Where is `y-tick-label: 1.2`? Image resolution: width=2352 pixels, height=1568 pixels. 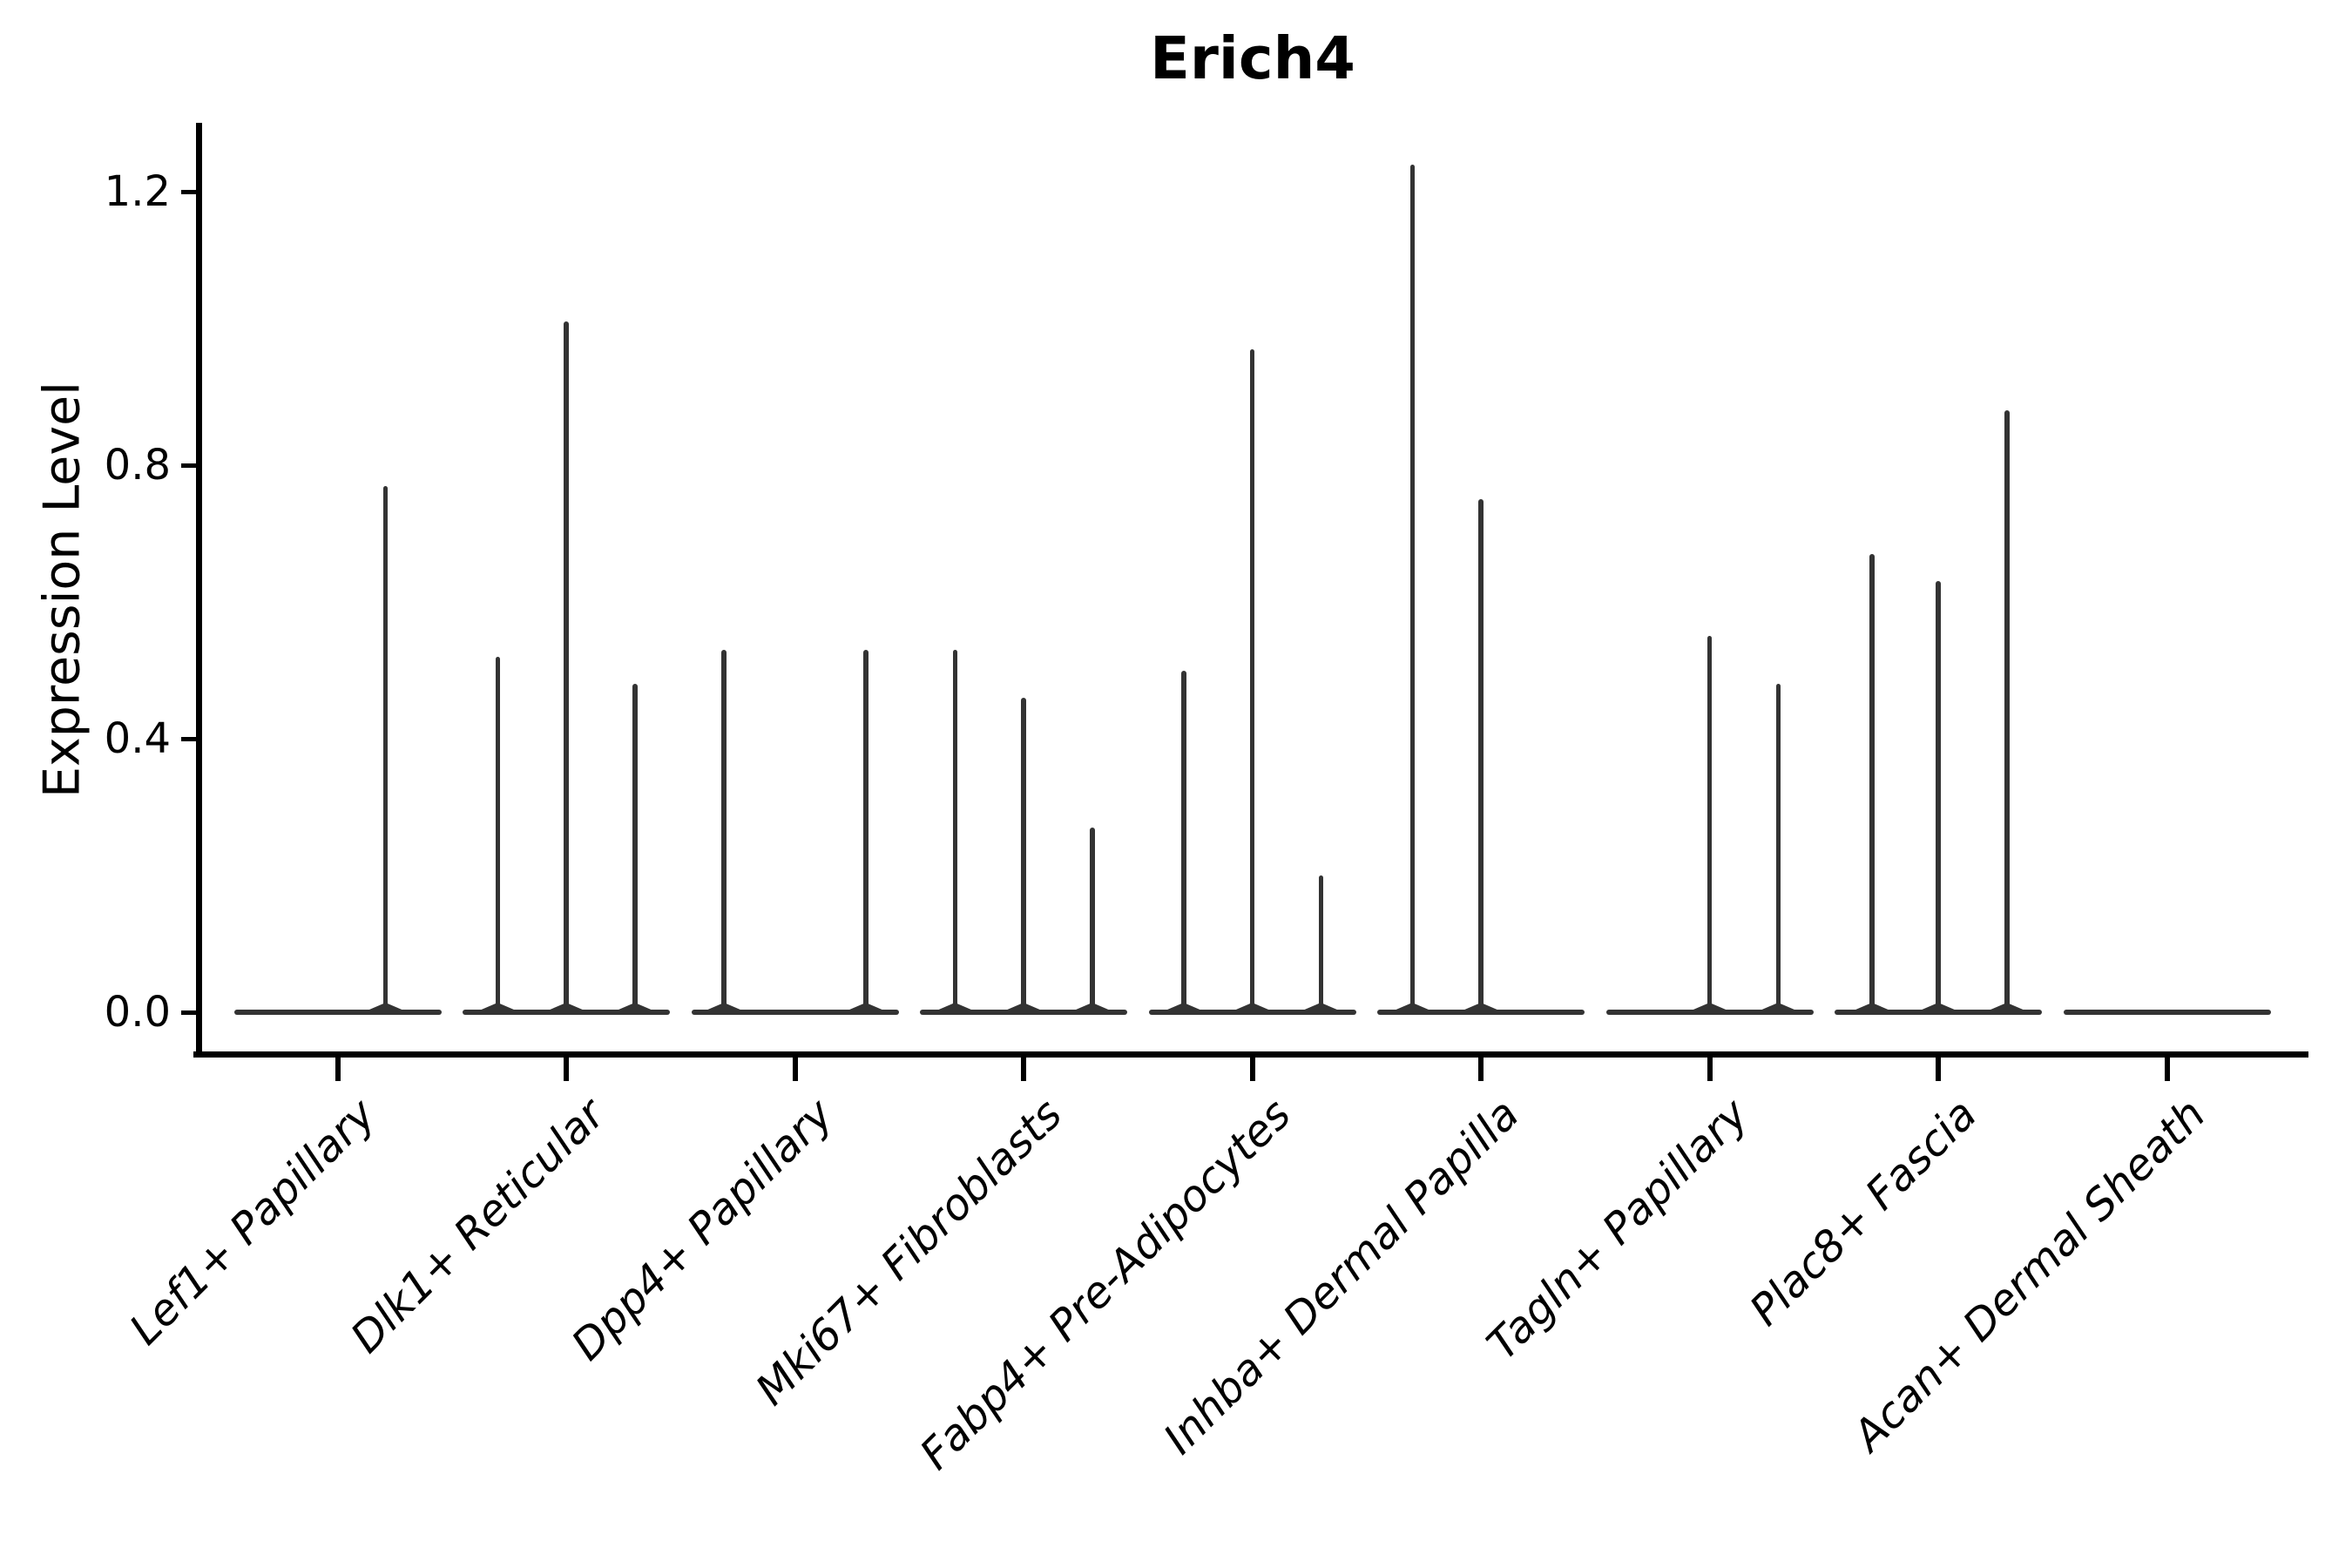 y-tick-label: 1.2 is located at coordinates (137, 191).